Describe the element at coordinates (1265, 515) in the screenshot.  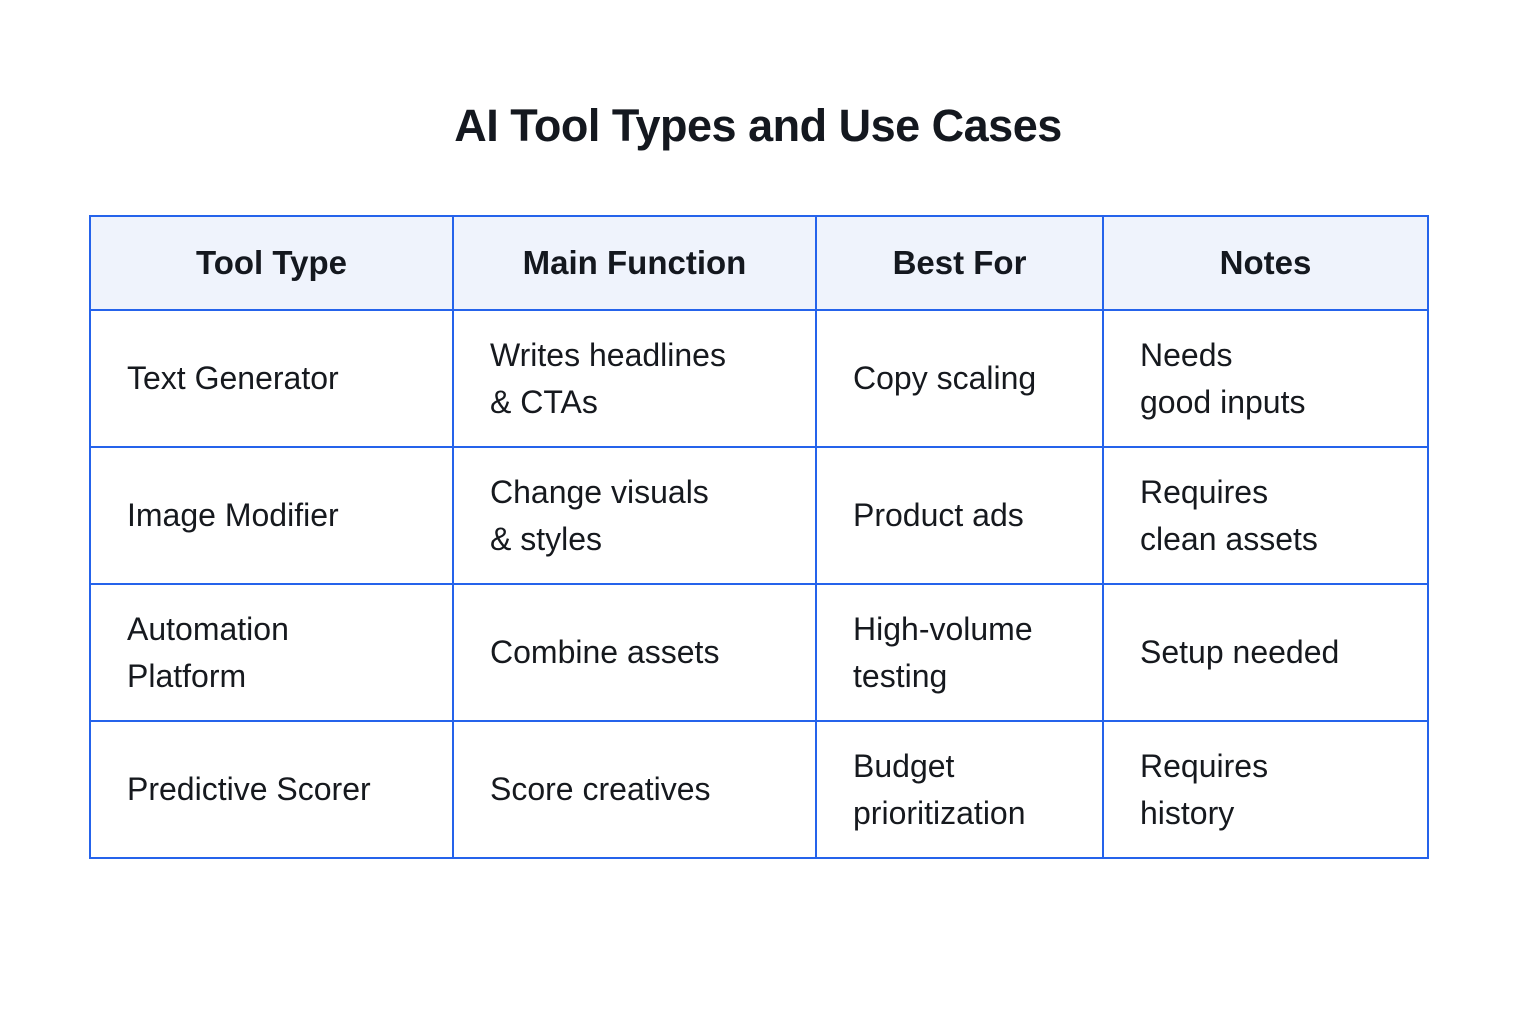
I see `cell-notes: Requires clean assets` at that location.